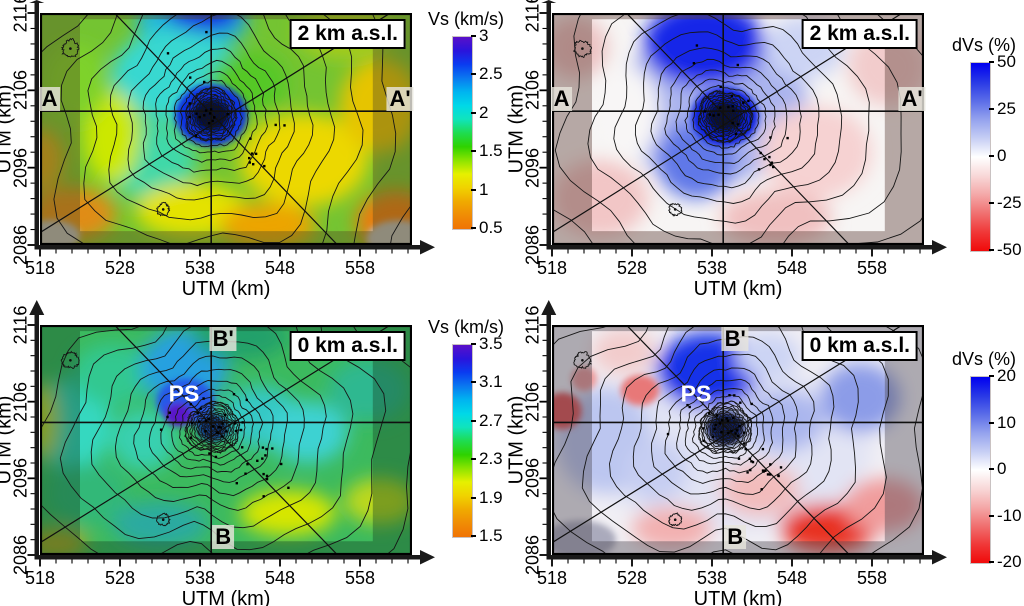 The height and width of the screenshot is (606, 1024). I want to click on colorbar-tick-label: 1, so click(484, 189).